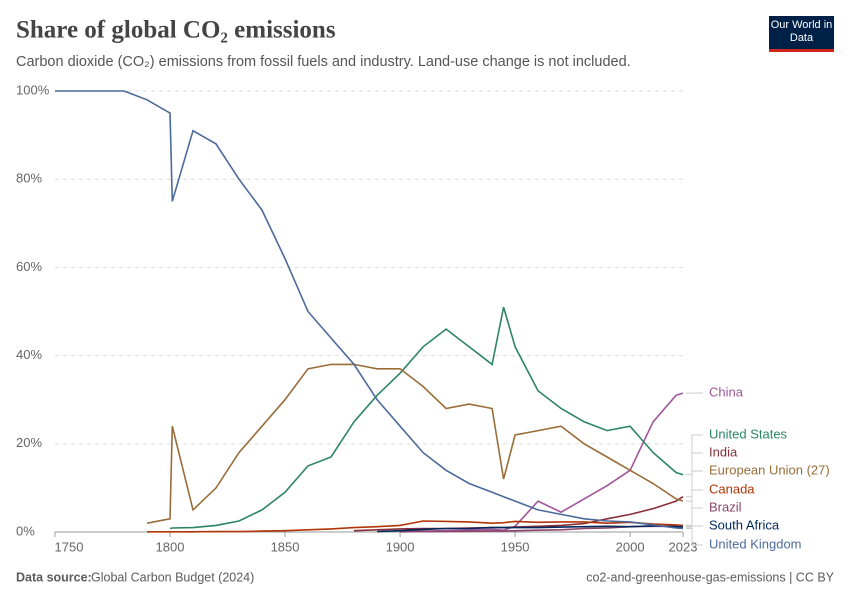  What do you see at coordinates (25, 530) in the screenshot?
I see `y-tick-label: 0%` at bounding box center [25, 530].